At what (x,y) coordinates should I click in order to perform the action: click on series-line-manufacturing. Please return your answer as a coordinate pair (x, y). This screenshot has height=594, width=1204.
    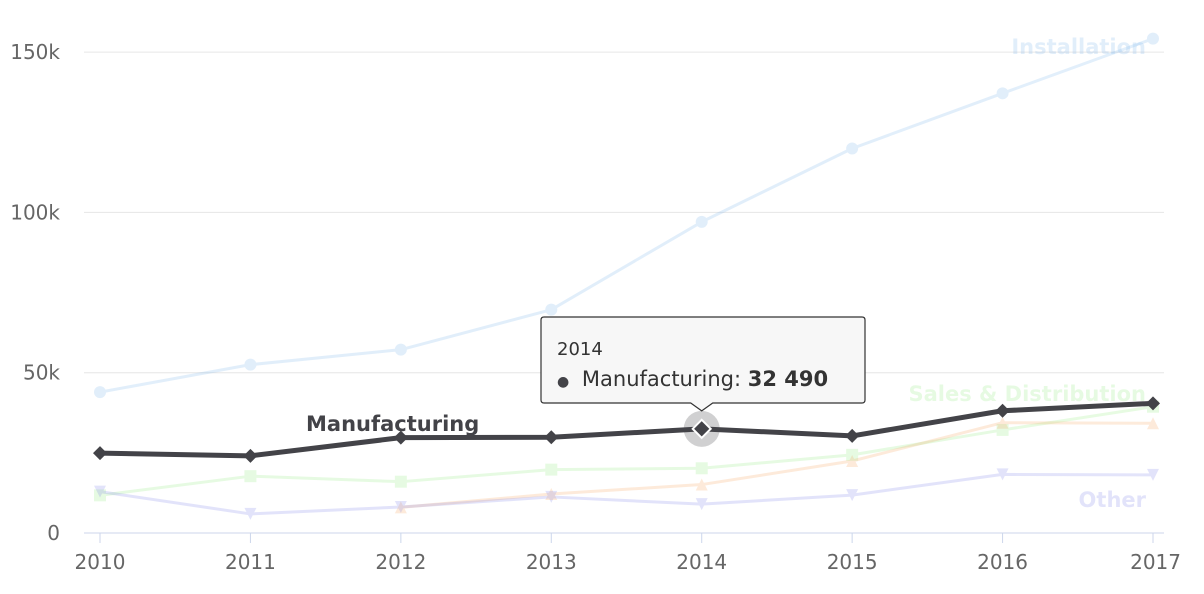
    Looking at the image, I should click on (626, 429).